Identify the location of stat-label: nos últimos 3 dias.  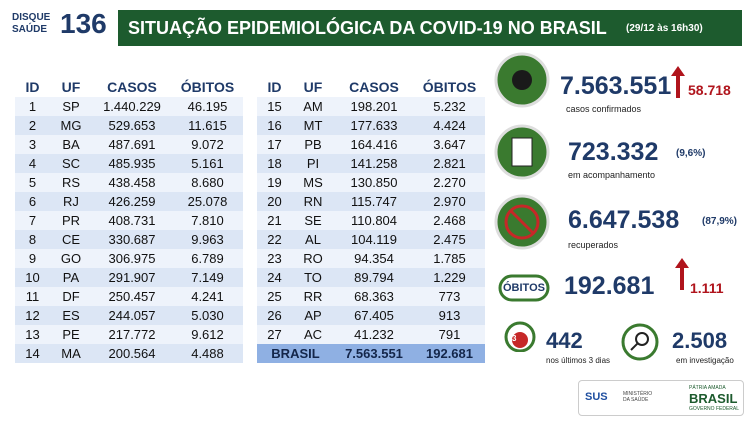
(578, 360).